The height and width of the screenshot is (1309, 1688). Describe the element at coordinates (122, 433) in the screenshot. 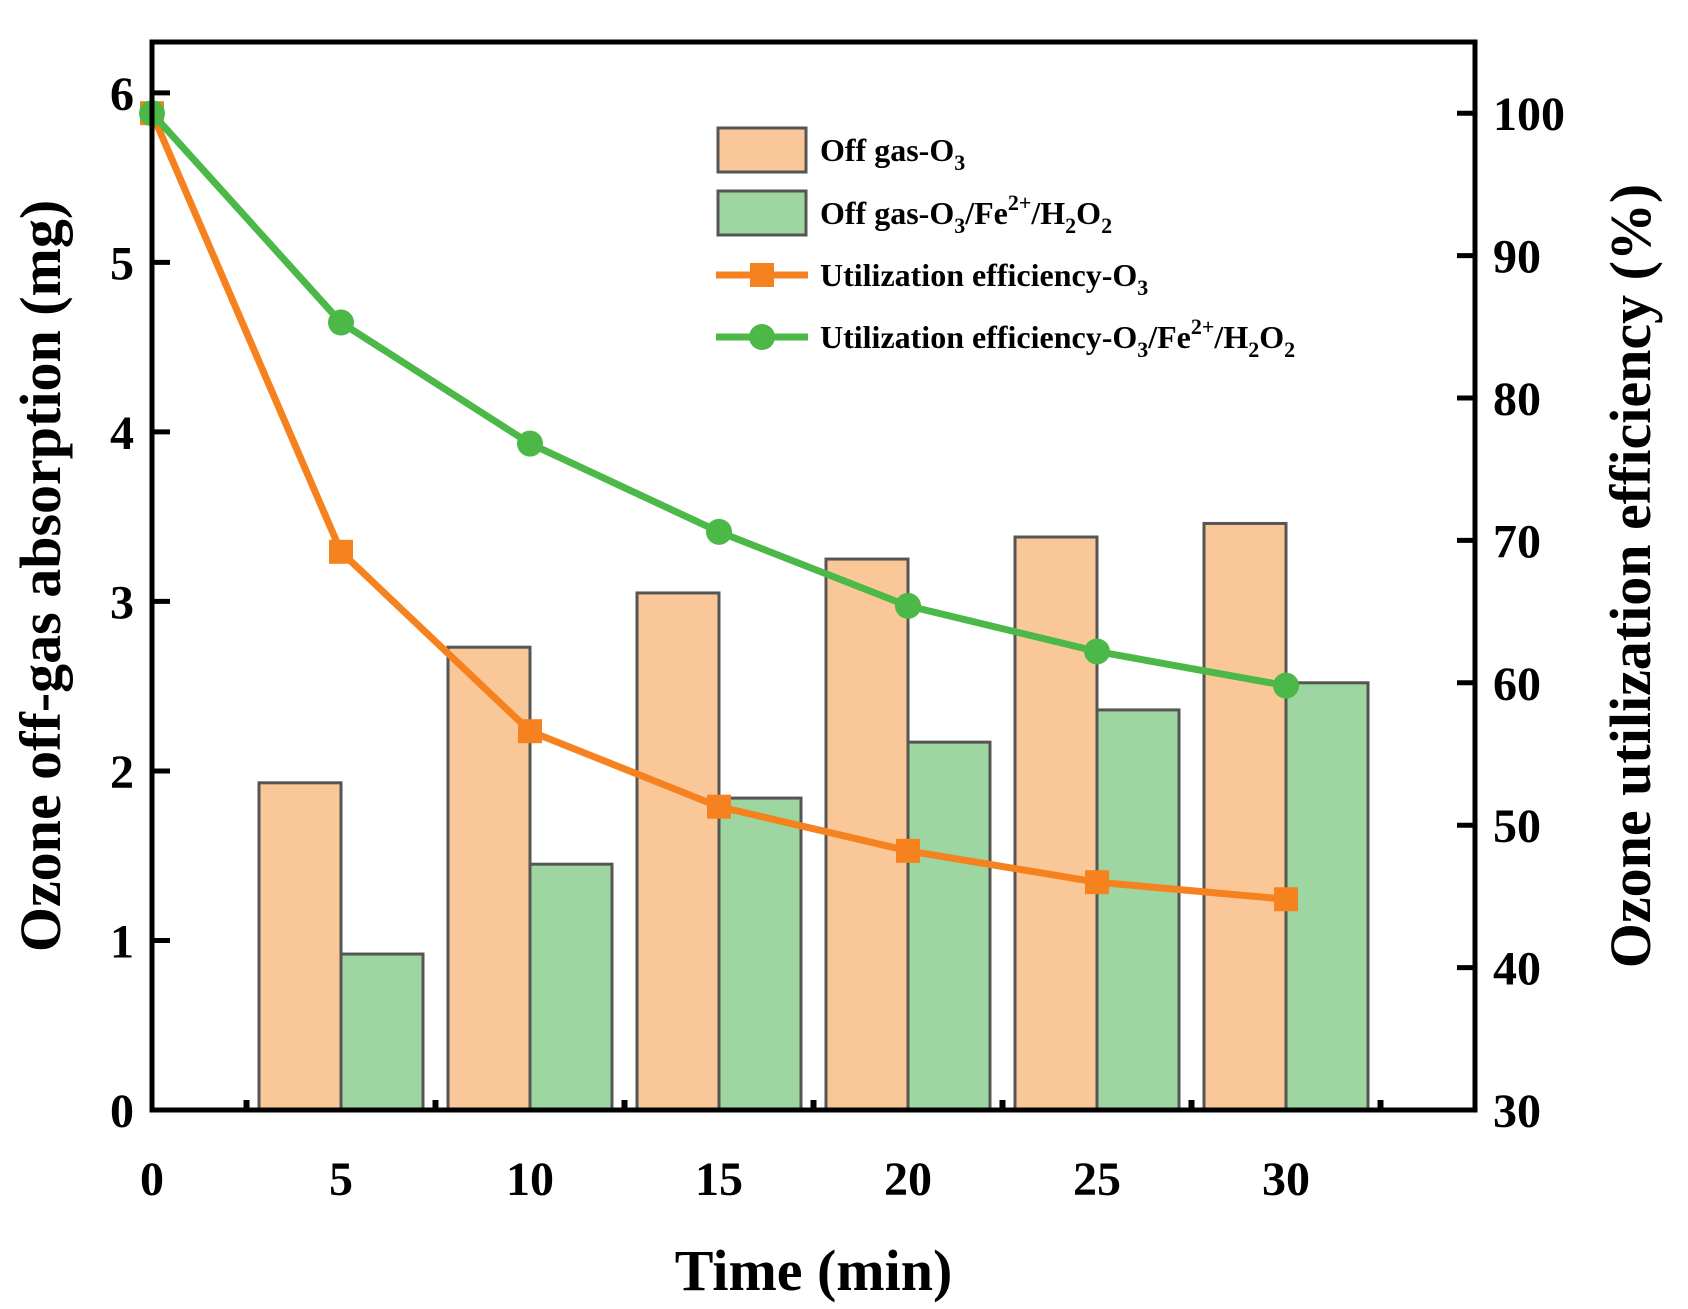

I see `left-tick-label-4: 4` at that location.